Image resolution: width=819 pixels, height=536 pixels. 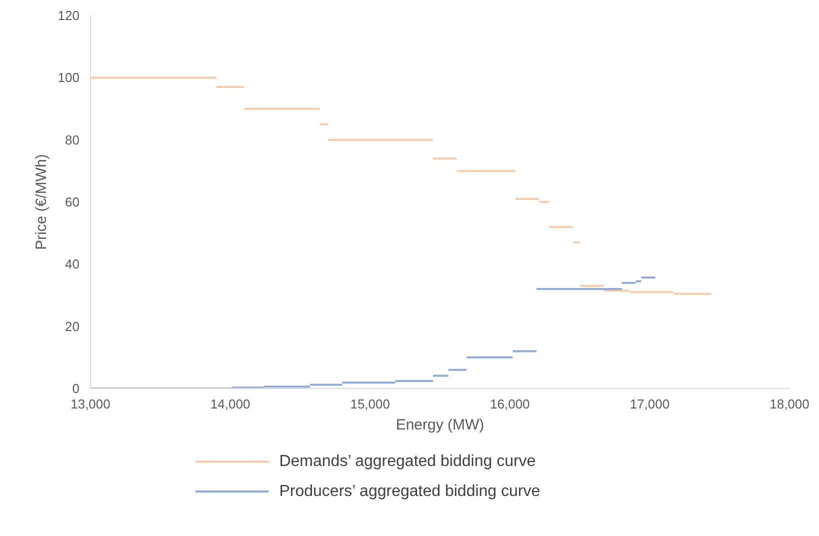 I want to click on y-tick-label: 100, so click(x=69, y=78).